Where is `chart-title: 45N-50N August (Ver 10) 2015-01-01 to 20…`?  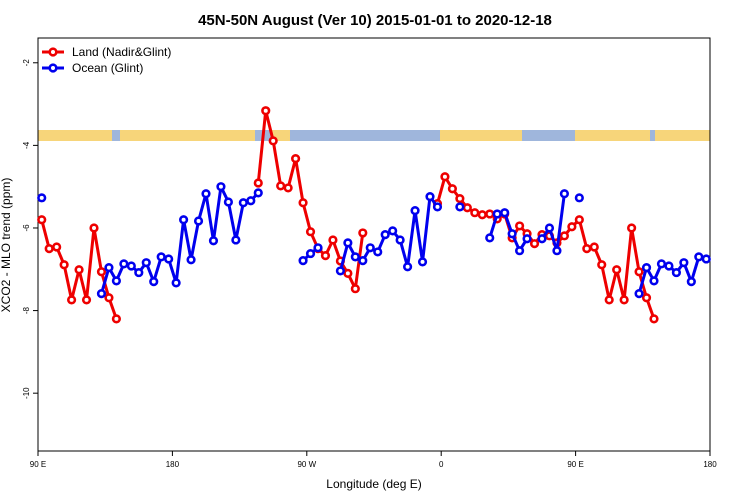 chart-title: 45N-50N August (Ver 10) 2015-01-01 to 20… is located at coordinates (375, 20).